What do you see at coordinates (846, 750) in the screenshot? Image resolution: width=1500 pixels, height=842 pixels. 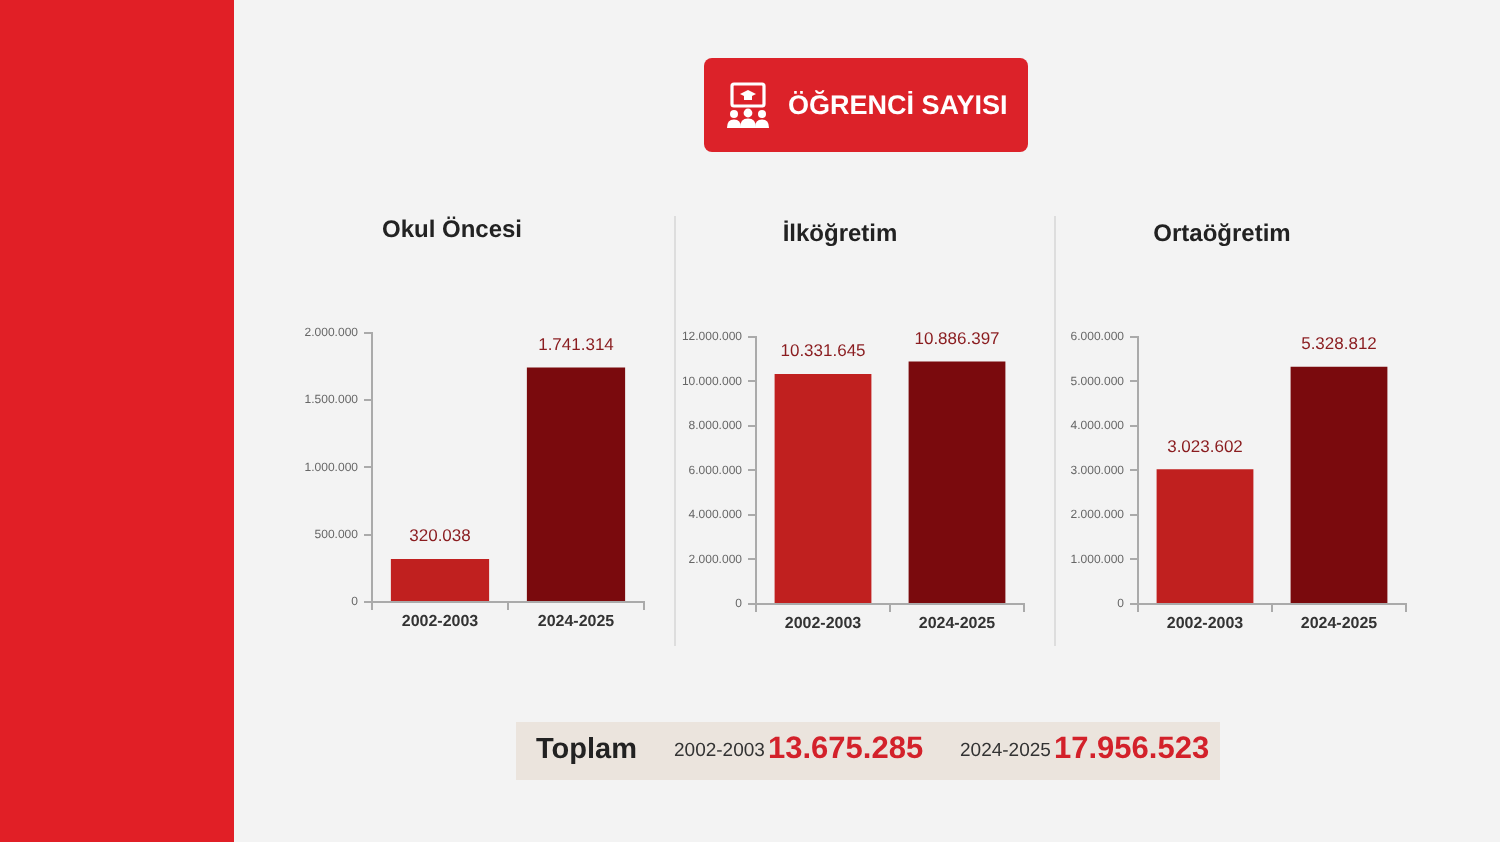 I see `text: 13.675.285` at bounding box center [846, 750].